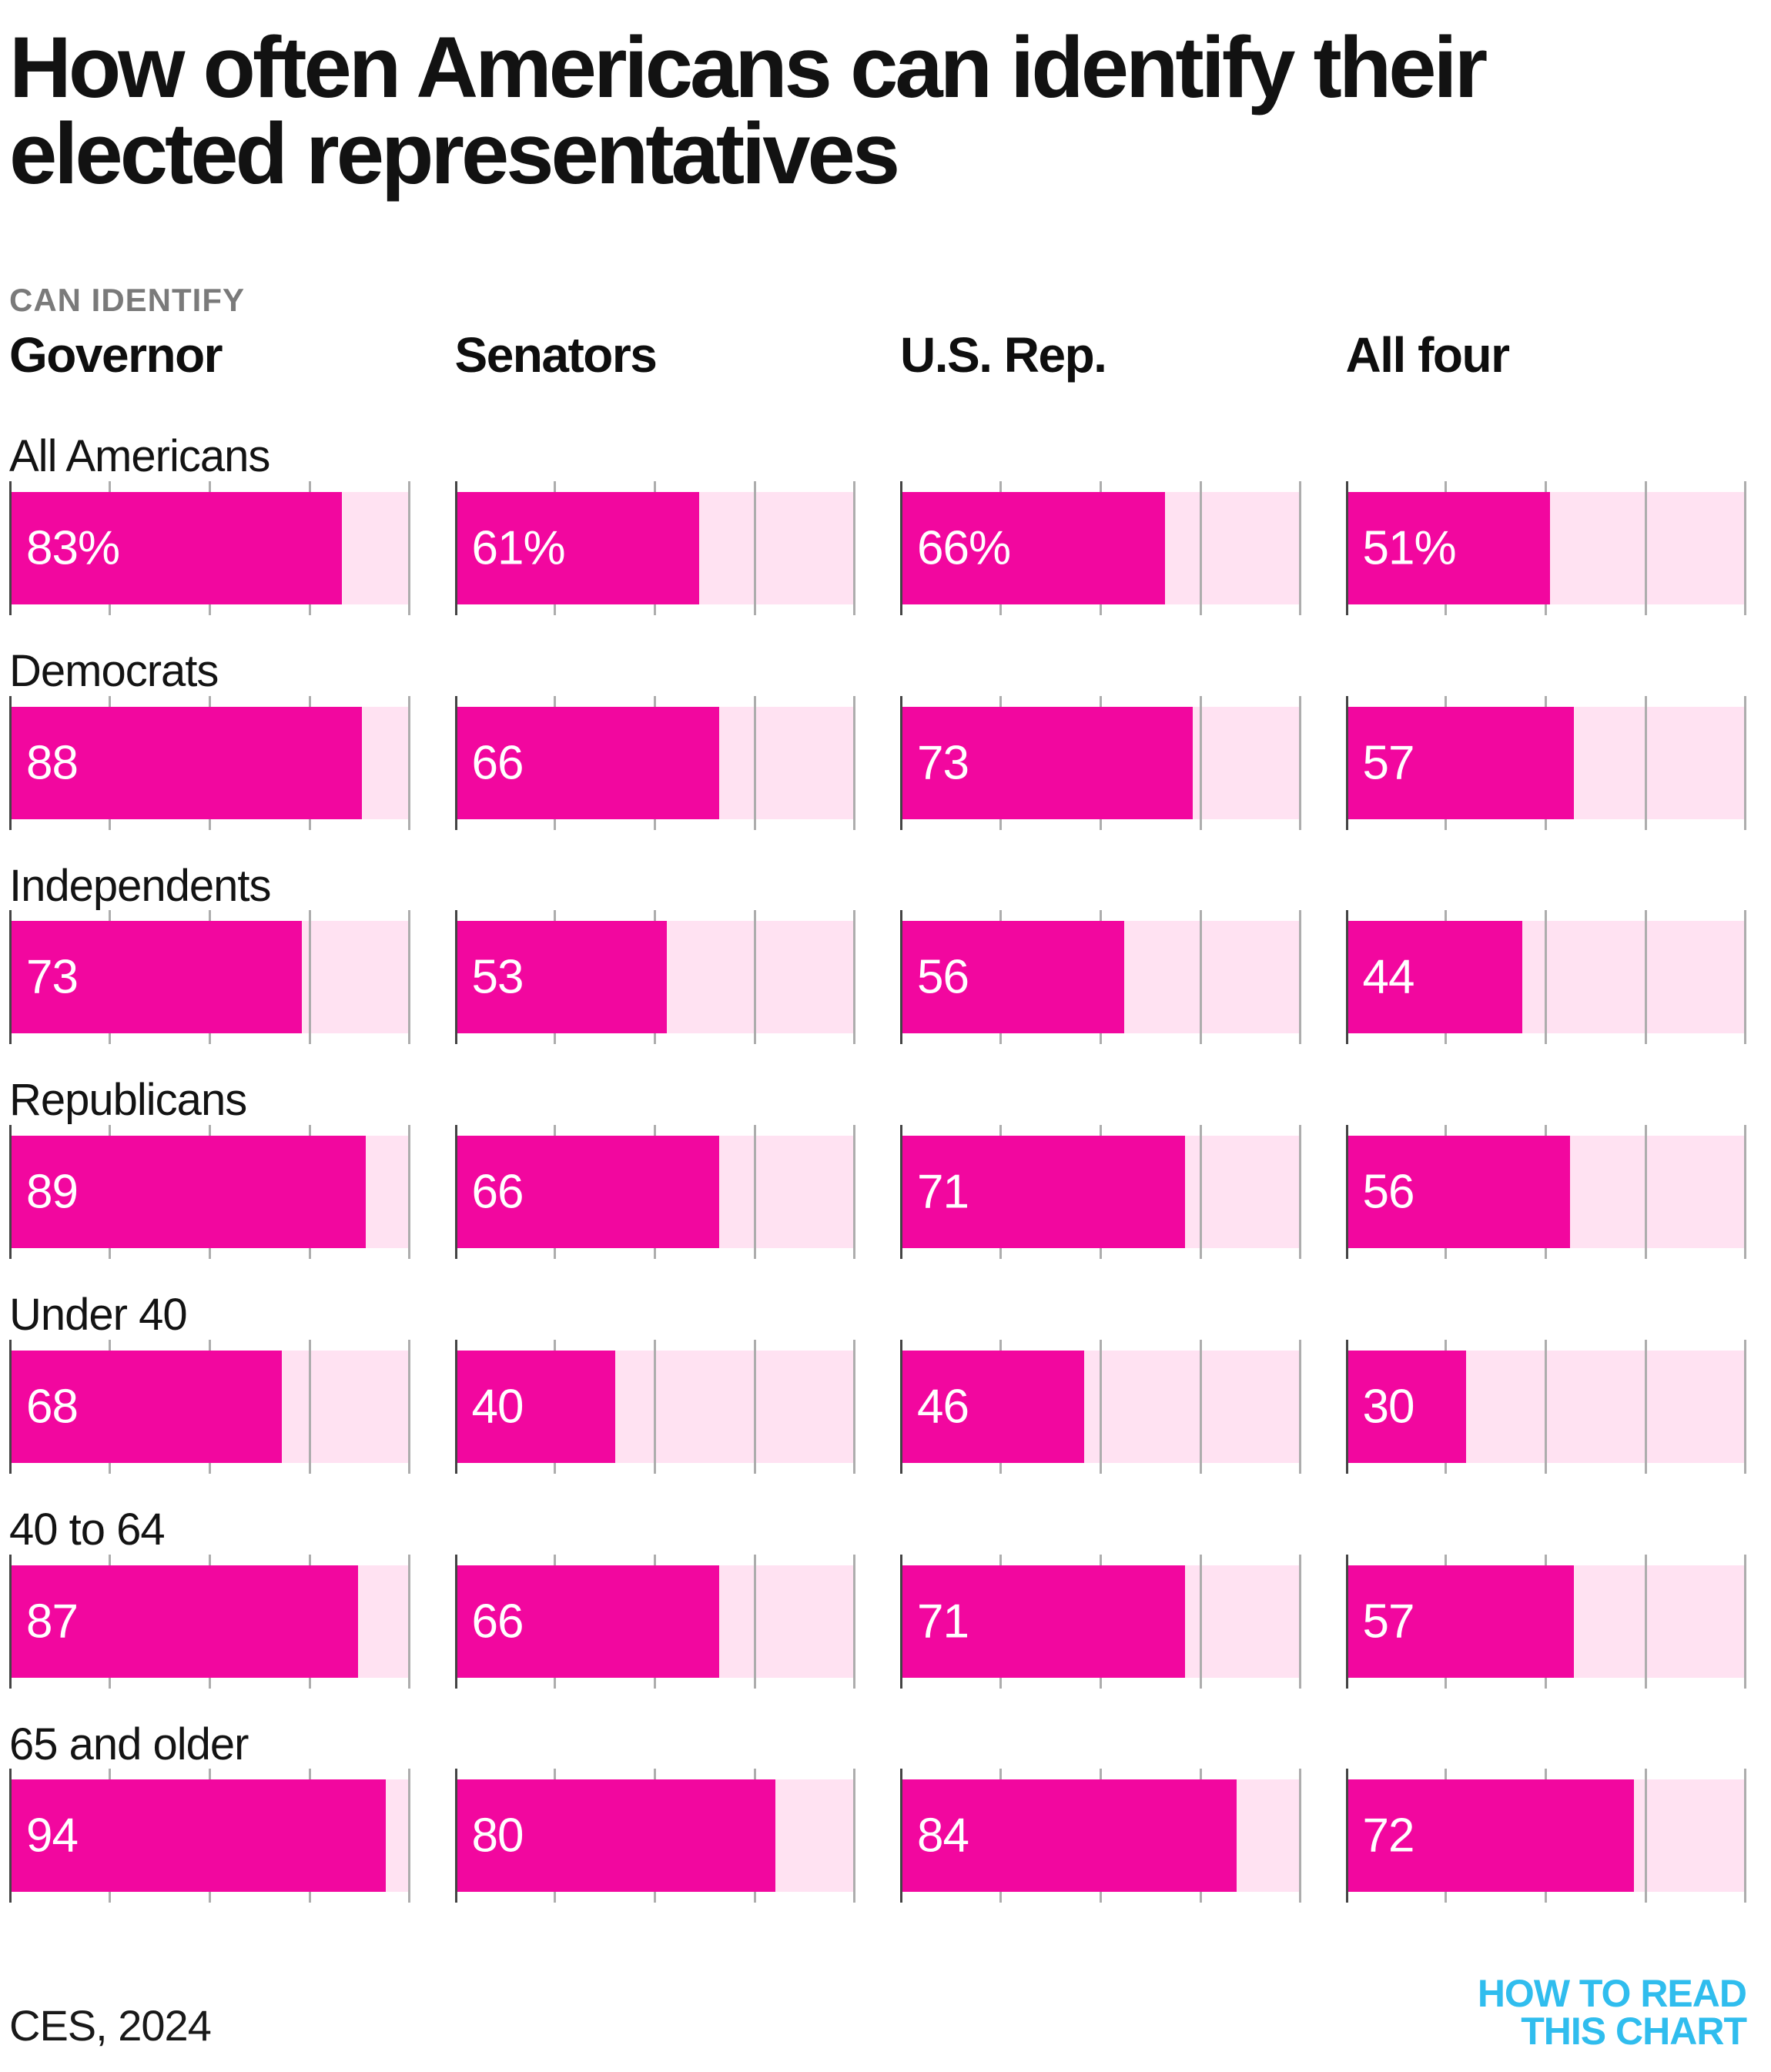 Image resolution: width=1771 pixels, height=2072 pixels. What do you see at coordinates (128, 1101) in the screenshot?
I see `row-label-republicans: Republicans` at bounding box center [128, 1101].